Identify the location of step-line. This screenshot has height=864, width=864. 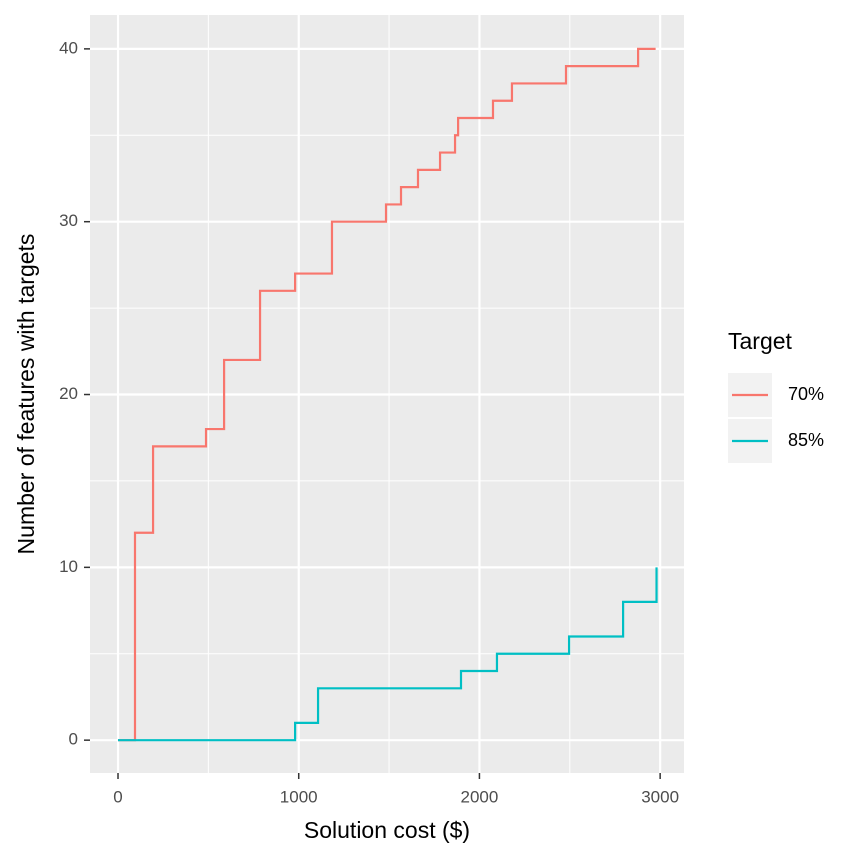
(388, 654).